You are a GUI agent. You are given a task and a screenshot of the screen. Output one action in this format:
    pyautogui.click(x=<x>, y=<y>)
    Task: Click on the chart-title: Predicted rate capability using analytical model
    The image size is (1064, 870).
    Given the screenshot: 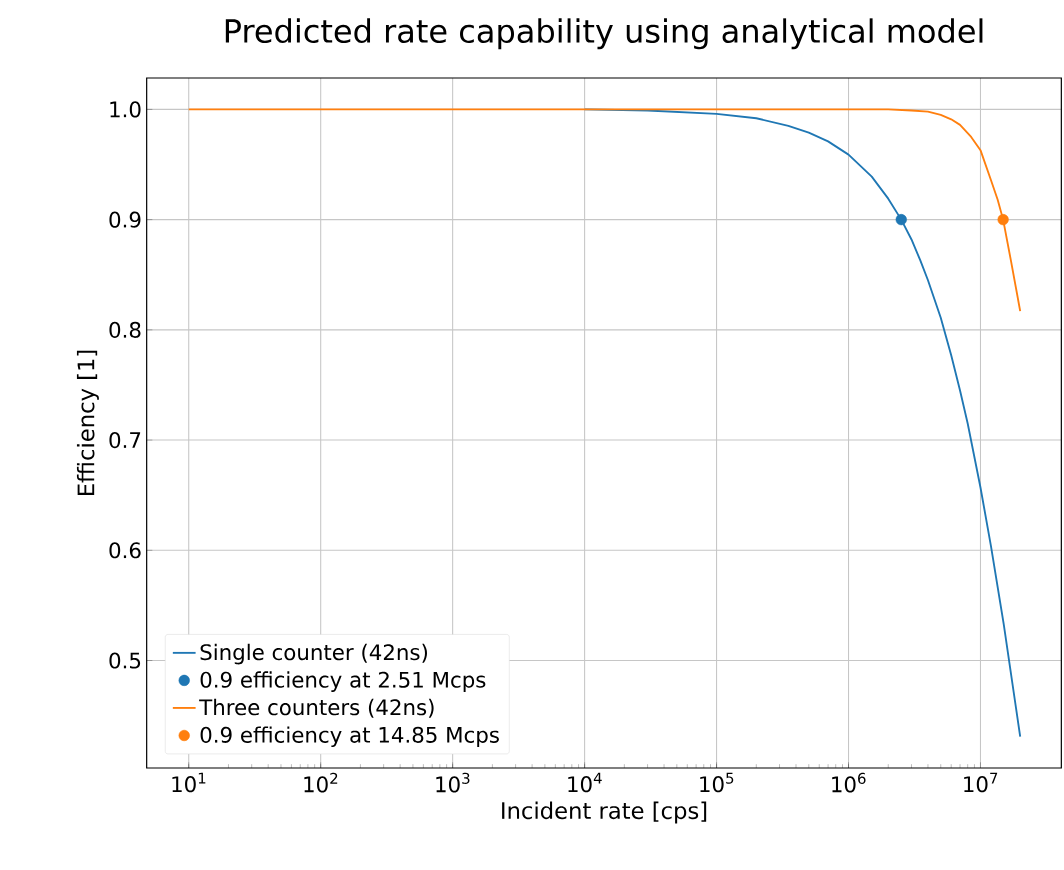 What is the action you would take?
    pyautogui.click(x=604, y=34)
    